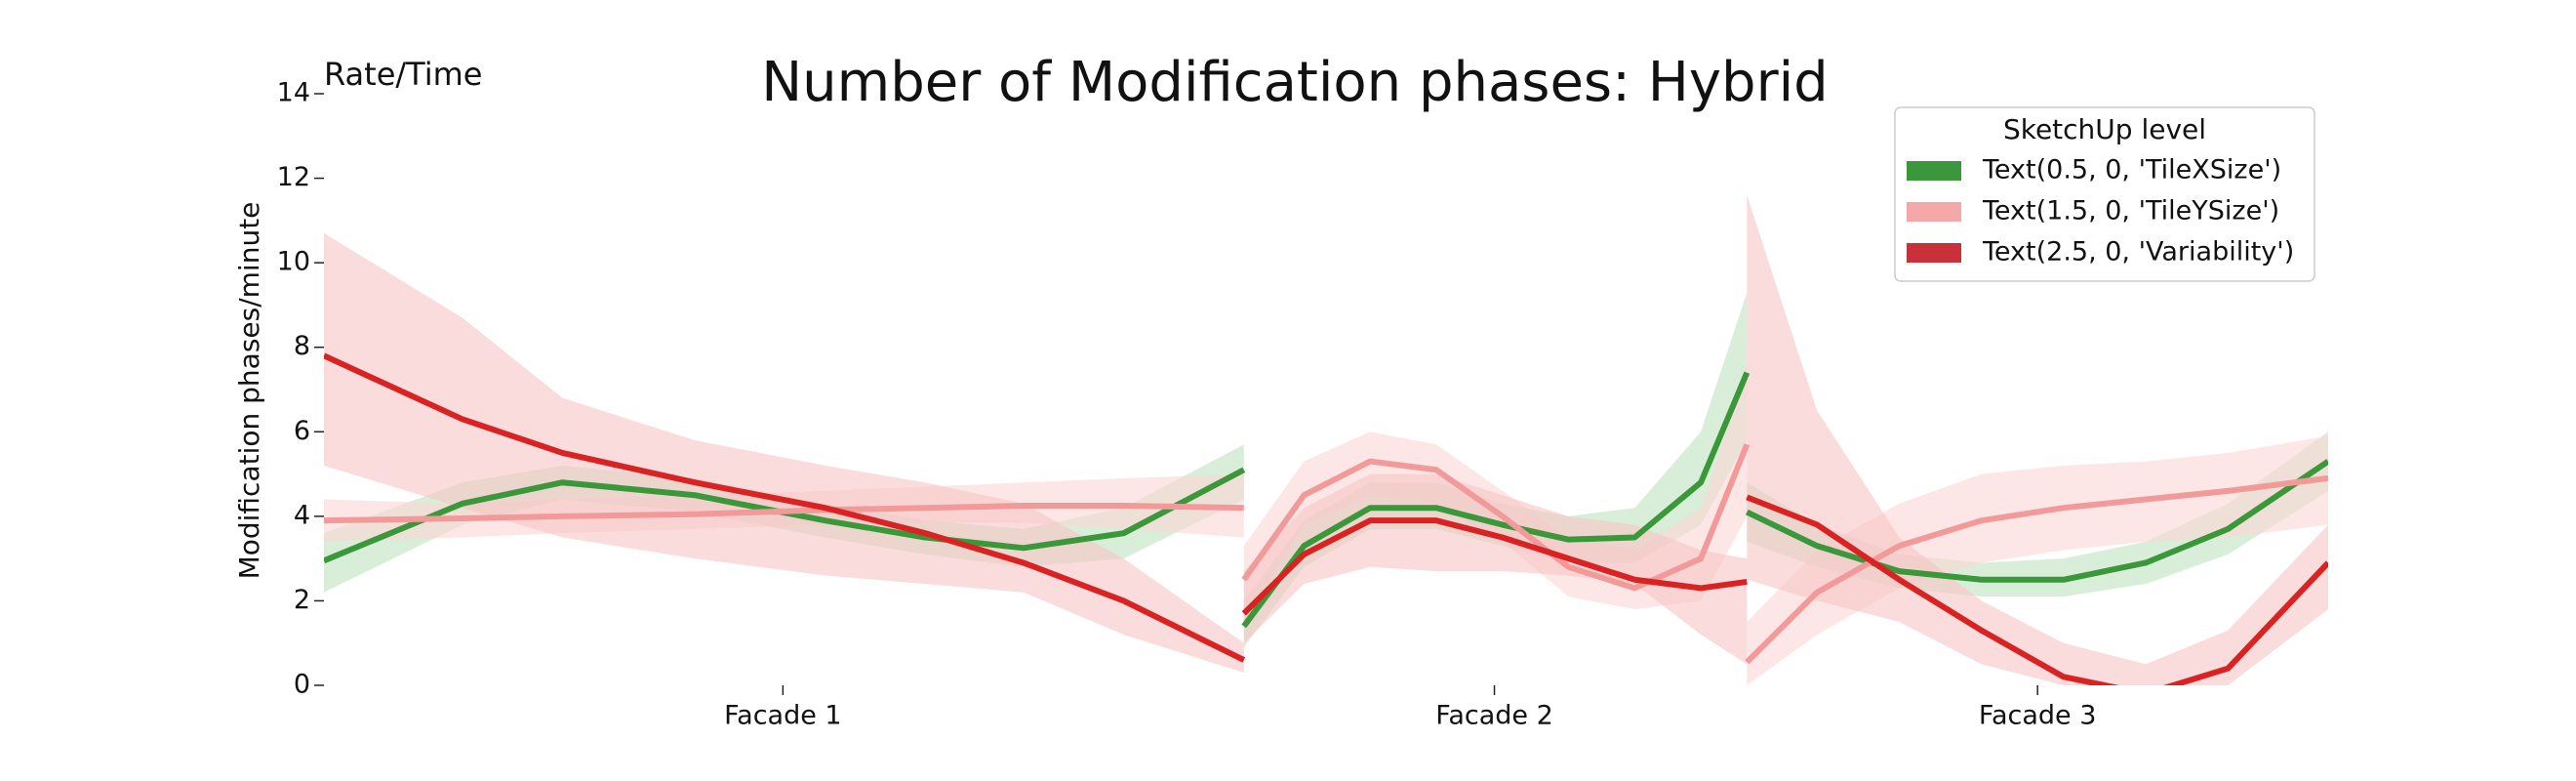 This screenshot has height=781, width=2576. Describe the element at coordinates (1494, 716) in the screenshot. I see `x-tick-label: Facade 2` at that location.